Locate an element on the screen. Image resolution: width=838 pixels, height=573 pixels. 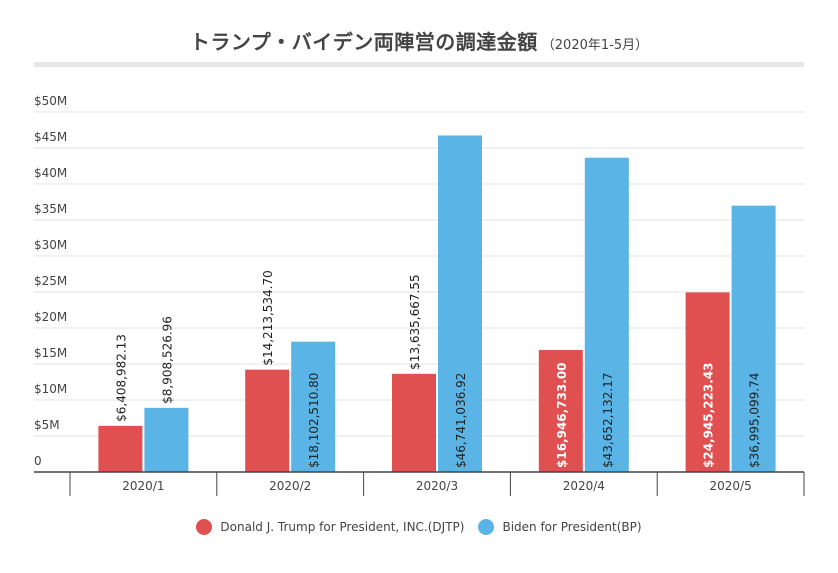
bar-value-label: $8,908,526.96 is located at coordinates (167, 360).